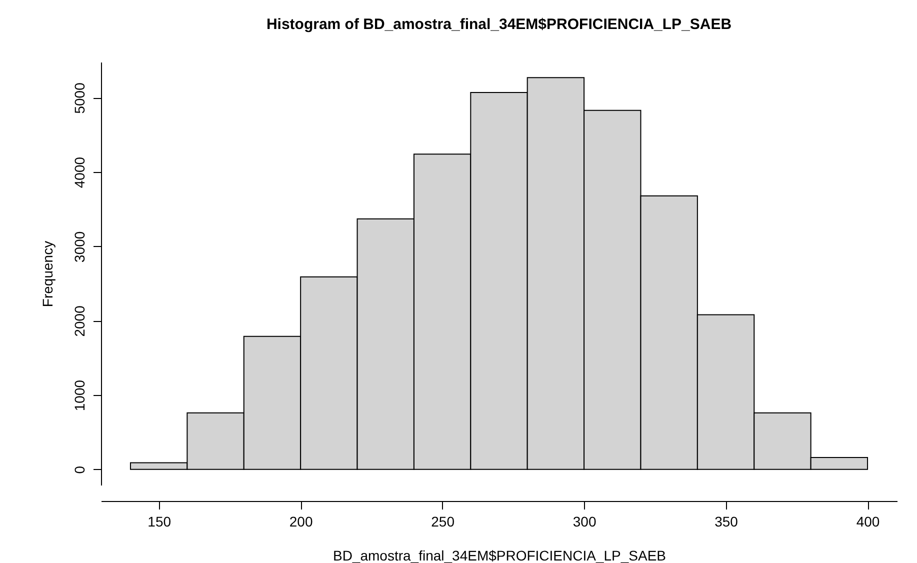  I want to click on y-tick-label: 1000, so click(80, 396).